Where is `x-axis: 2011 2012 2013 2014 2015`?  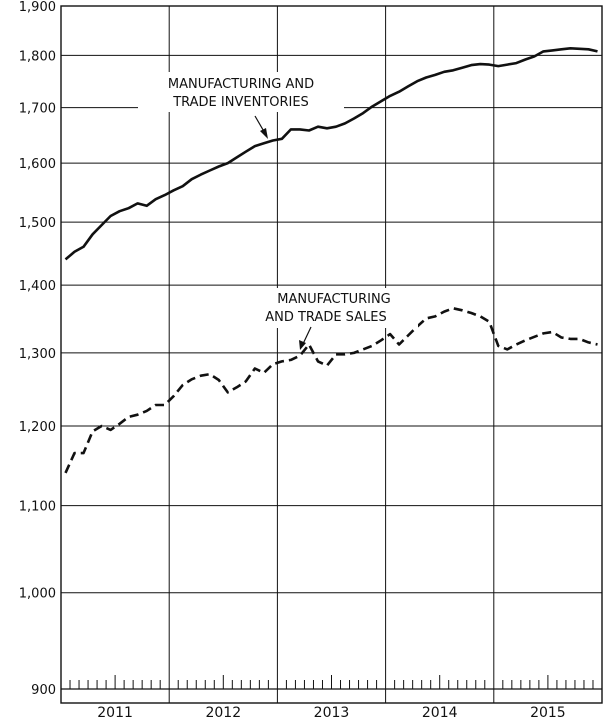
x-axis: 2011 2012 2013 2014 2015 is located at coordinates (331, 698).